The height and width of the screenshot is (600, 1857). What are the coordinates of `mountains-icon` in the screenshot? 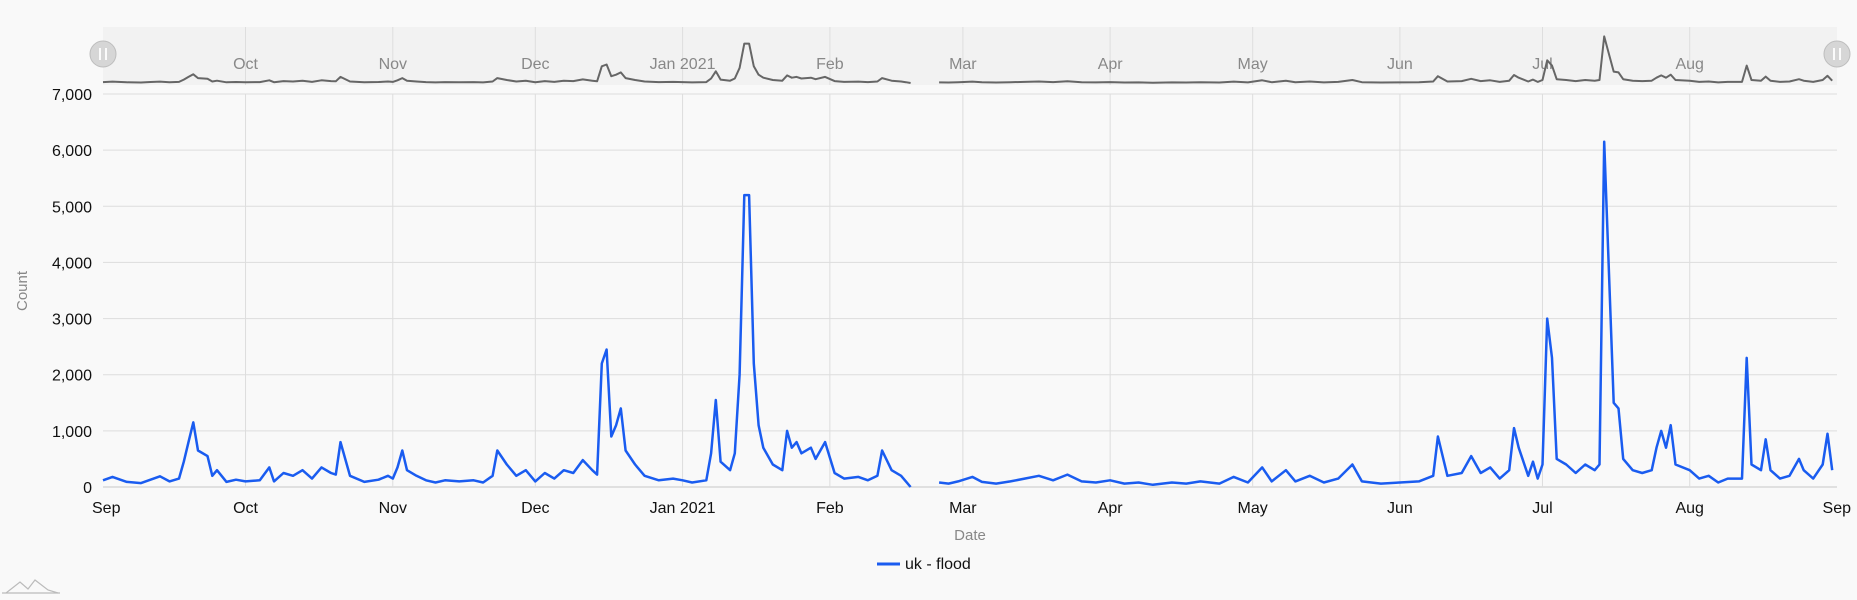 It's located at (31, 586).